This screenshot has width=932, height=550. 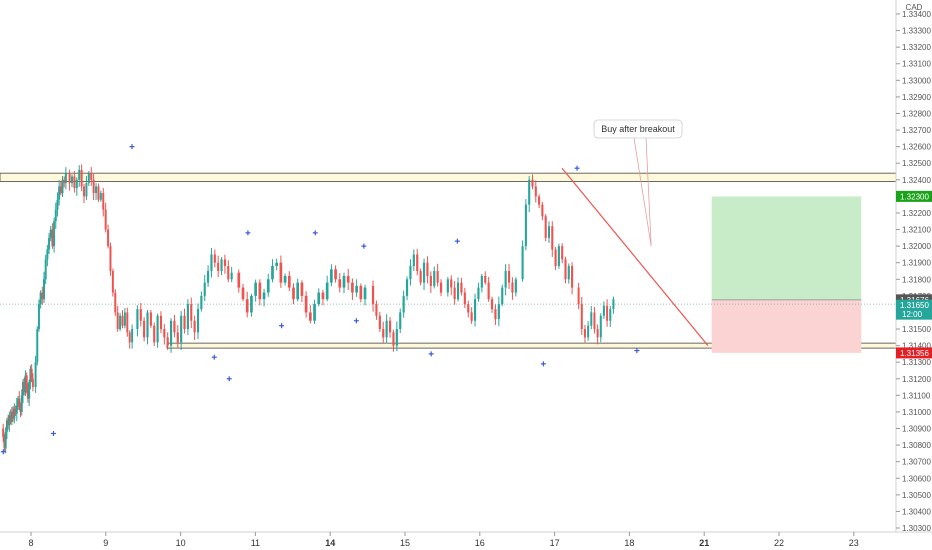 I want to click on price-tick-label: 1.31900, so click(x=916, y=263).